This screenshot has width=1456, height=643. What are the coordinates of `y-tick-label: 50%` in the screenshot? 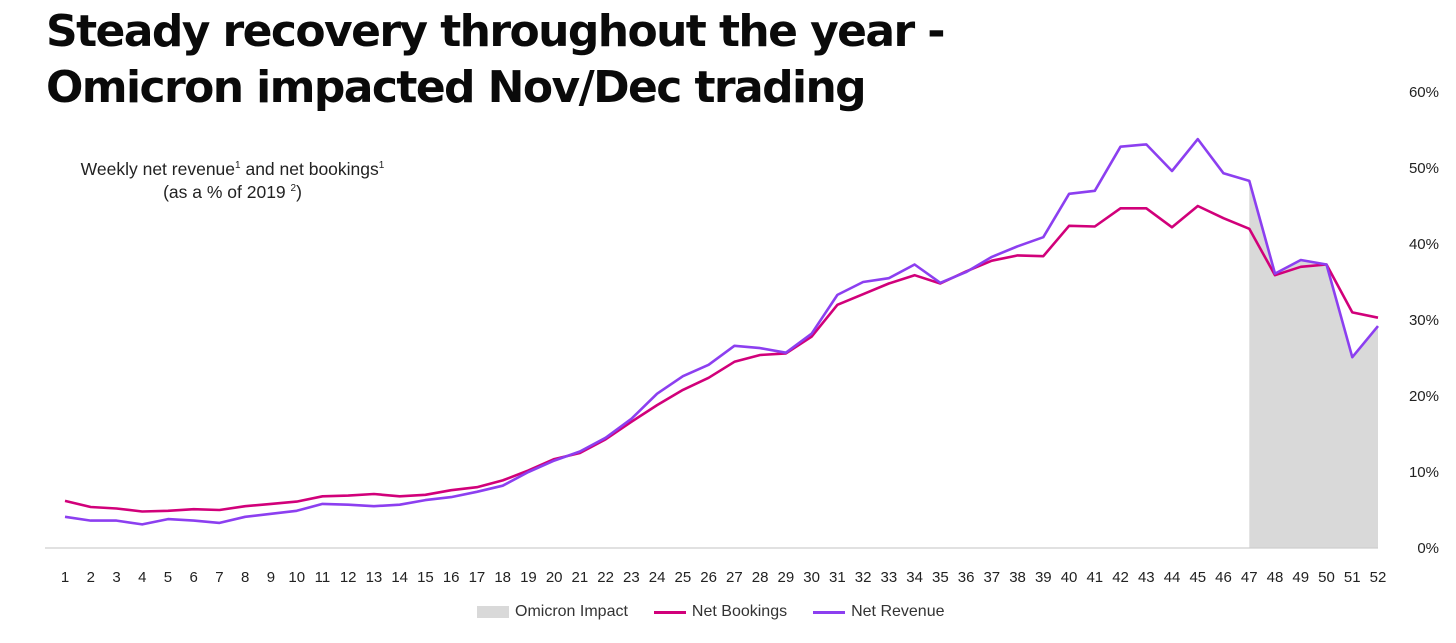 It's located at (1424, 168).